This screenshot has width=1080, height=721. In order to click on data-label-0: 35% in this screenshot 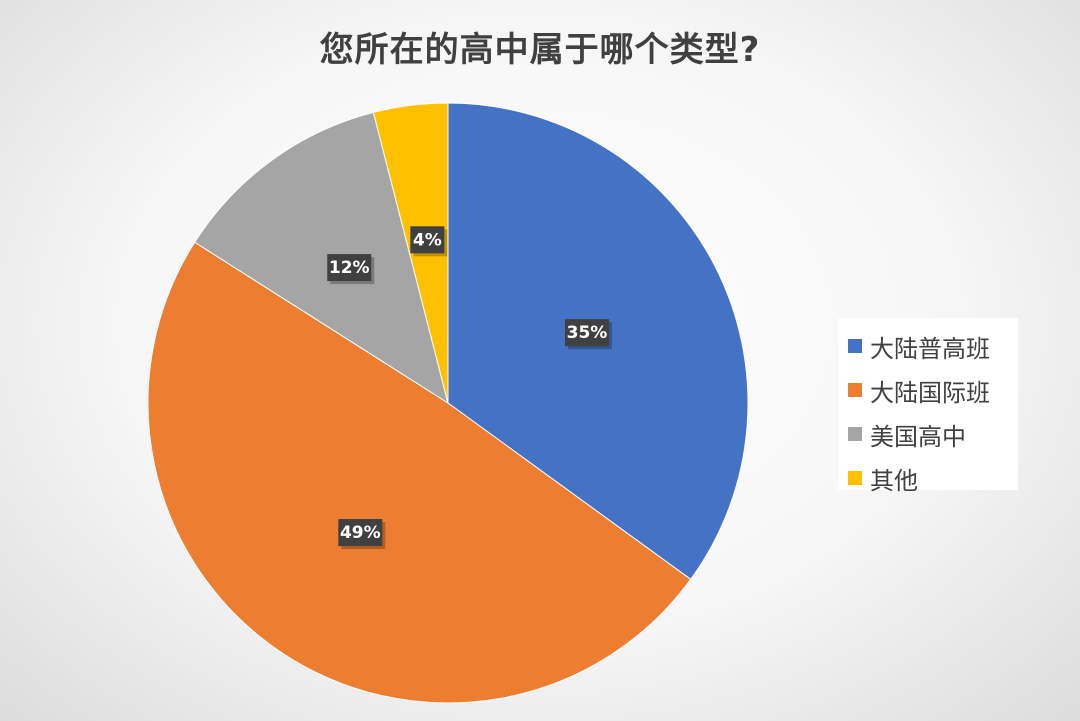, I will do `click(588, 334)`.